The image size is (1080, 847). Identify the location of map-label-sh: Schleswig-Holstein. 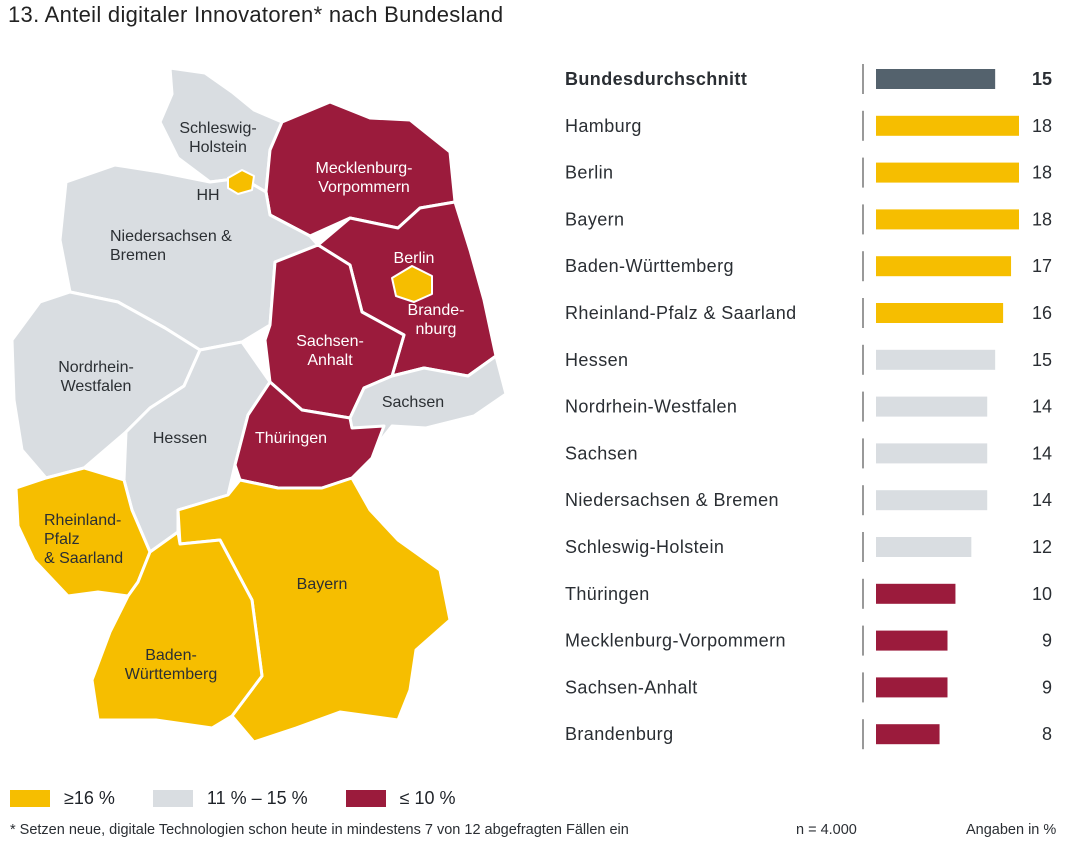
(217, 138).